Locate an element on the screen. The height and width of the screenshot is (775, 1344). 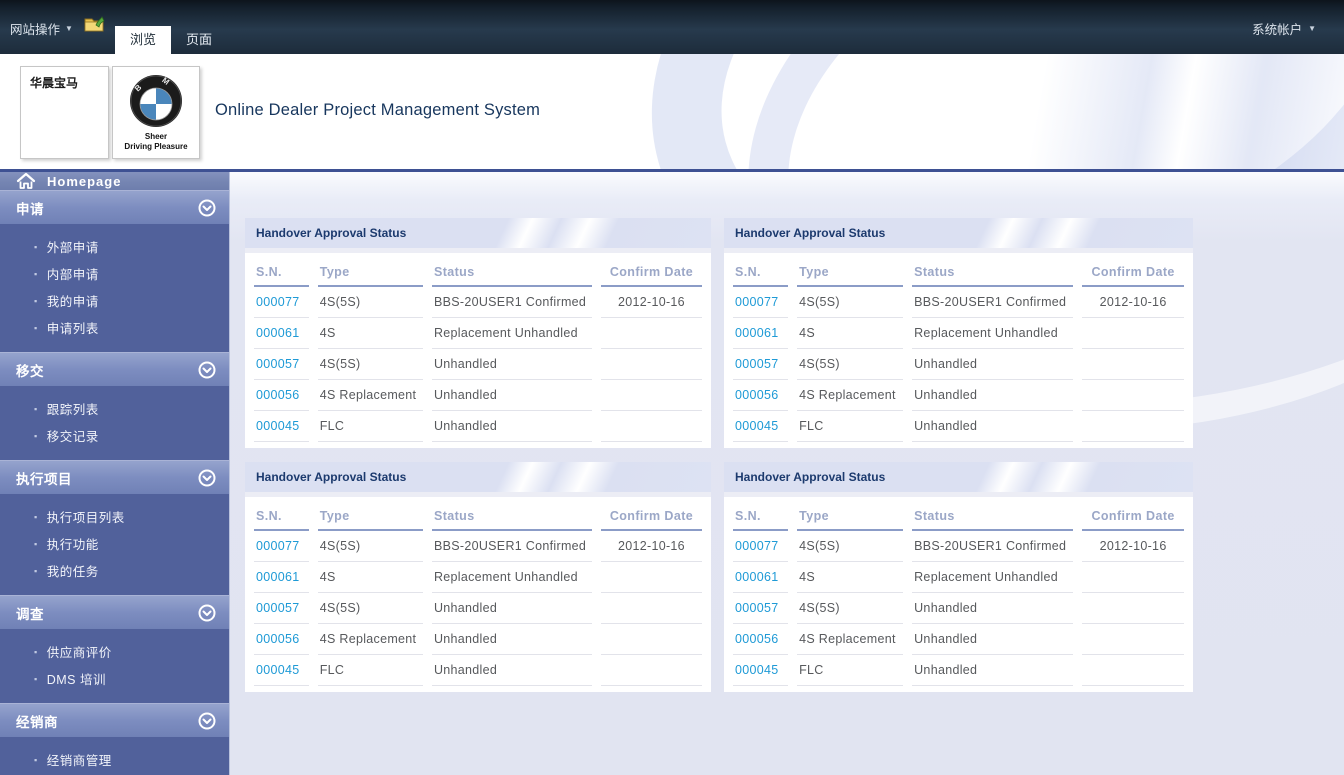
column-header-status: Status is located at coordinates (993, 514).